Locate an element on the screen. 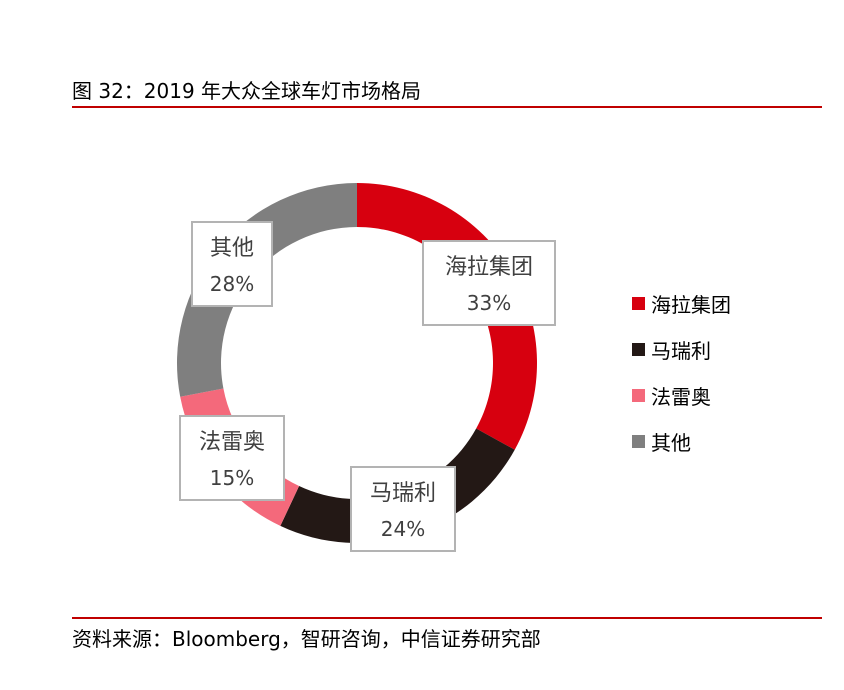  data-label-value-other: 28% is located at coordinates (232, 284).